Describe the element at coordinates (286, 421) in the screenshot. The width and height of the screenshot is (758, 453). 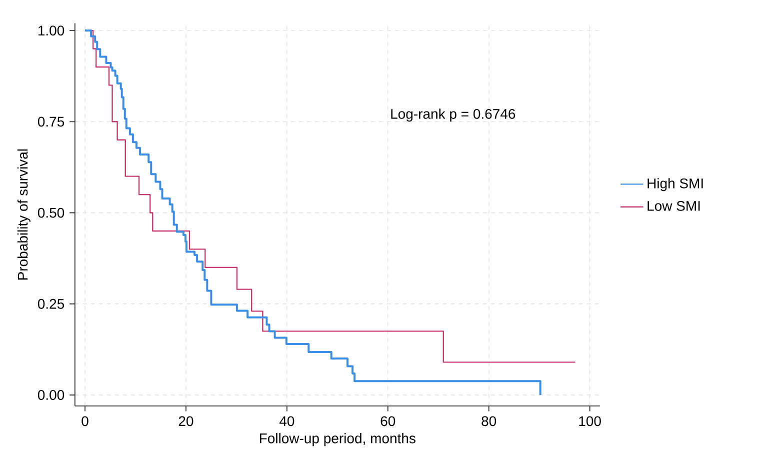
I see `x-tick-label: 40` at that location.